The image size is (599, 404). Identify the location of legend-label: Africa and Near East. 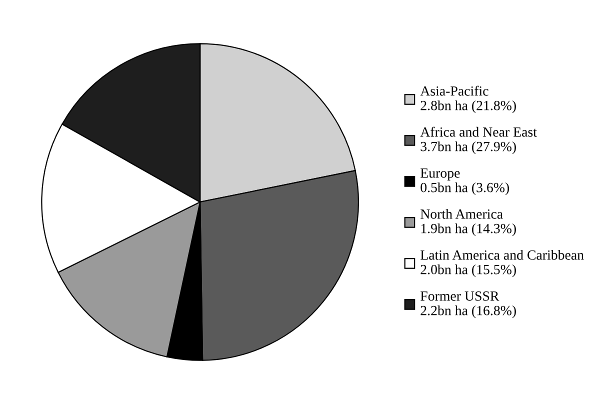
(478, 131).